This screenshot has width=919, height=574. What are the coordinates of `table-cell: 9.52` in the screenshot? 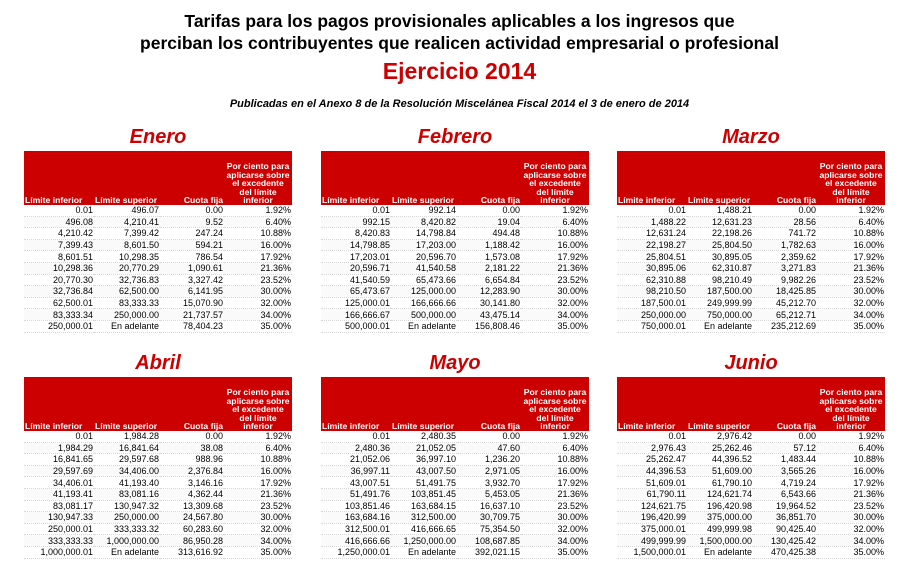 It's located at (192, 222).